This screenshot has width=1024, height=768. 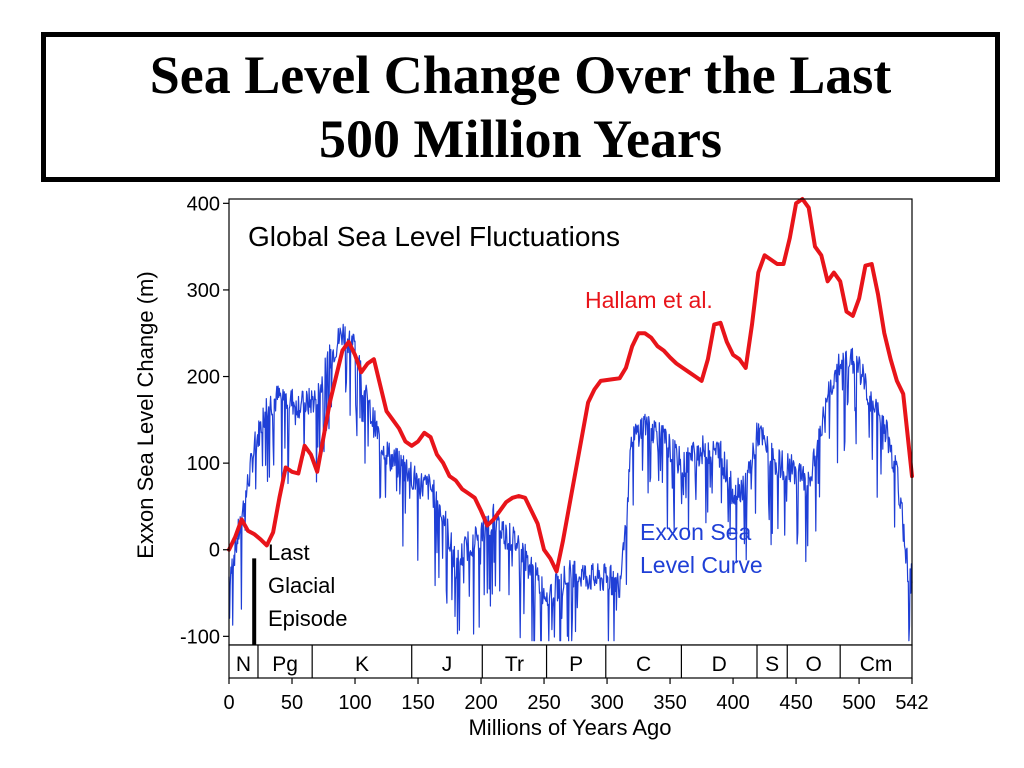 What do you see at coordinates (814, 664) in the screenshot?
I see `period-label-O: O` at bounding box center [814, 664].